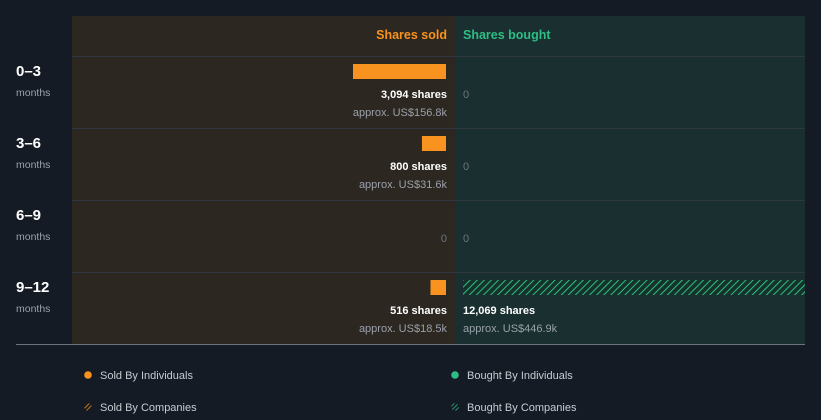 This screenshot has height=420, width=821. What do you see at coordinates (88, 375) in the screenshot?
I see `legend-sold-individuals-swatch` at bounding box center [88, 375].